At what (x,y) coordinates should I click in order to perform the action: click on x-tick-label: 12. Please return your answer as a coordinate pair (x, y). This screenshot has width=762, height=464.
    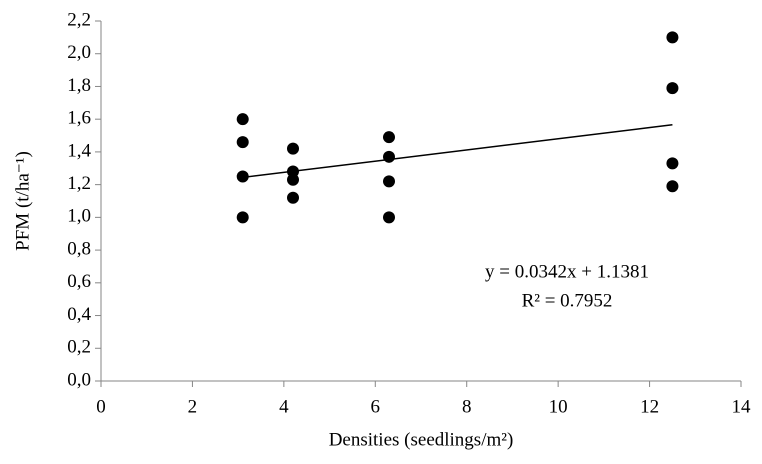
    Looking at the image, I should click on (649, 406).